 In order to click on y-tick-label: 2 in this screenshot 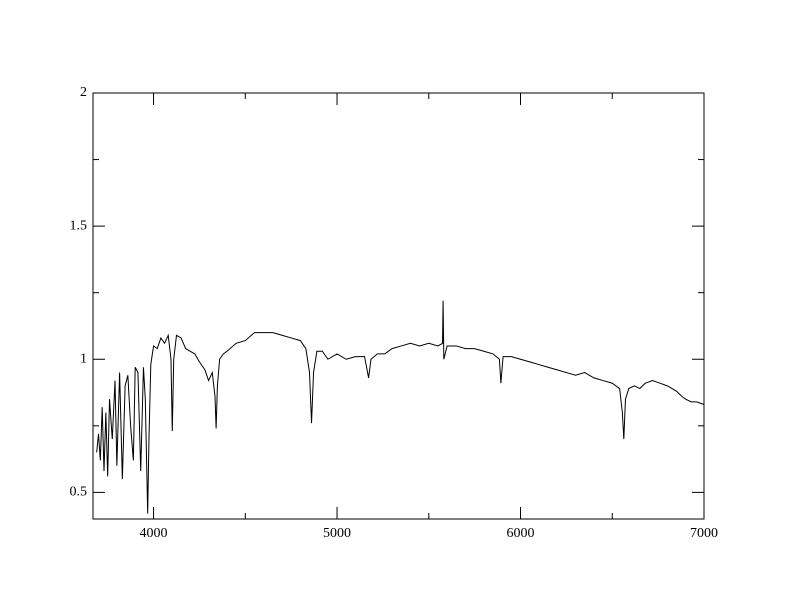, I will do `click(83, 92)`.